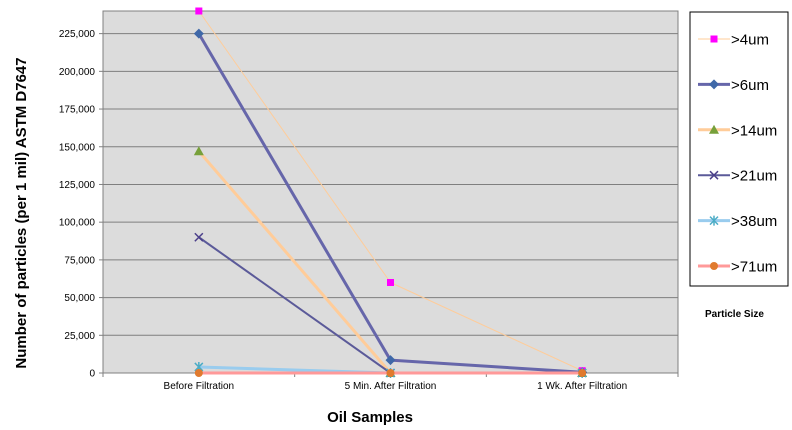 This screenshot has width=792, height=430. I want to click on x-tick-label: 1 Wk. After Filtration, so click(582, 386).